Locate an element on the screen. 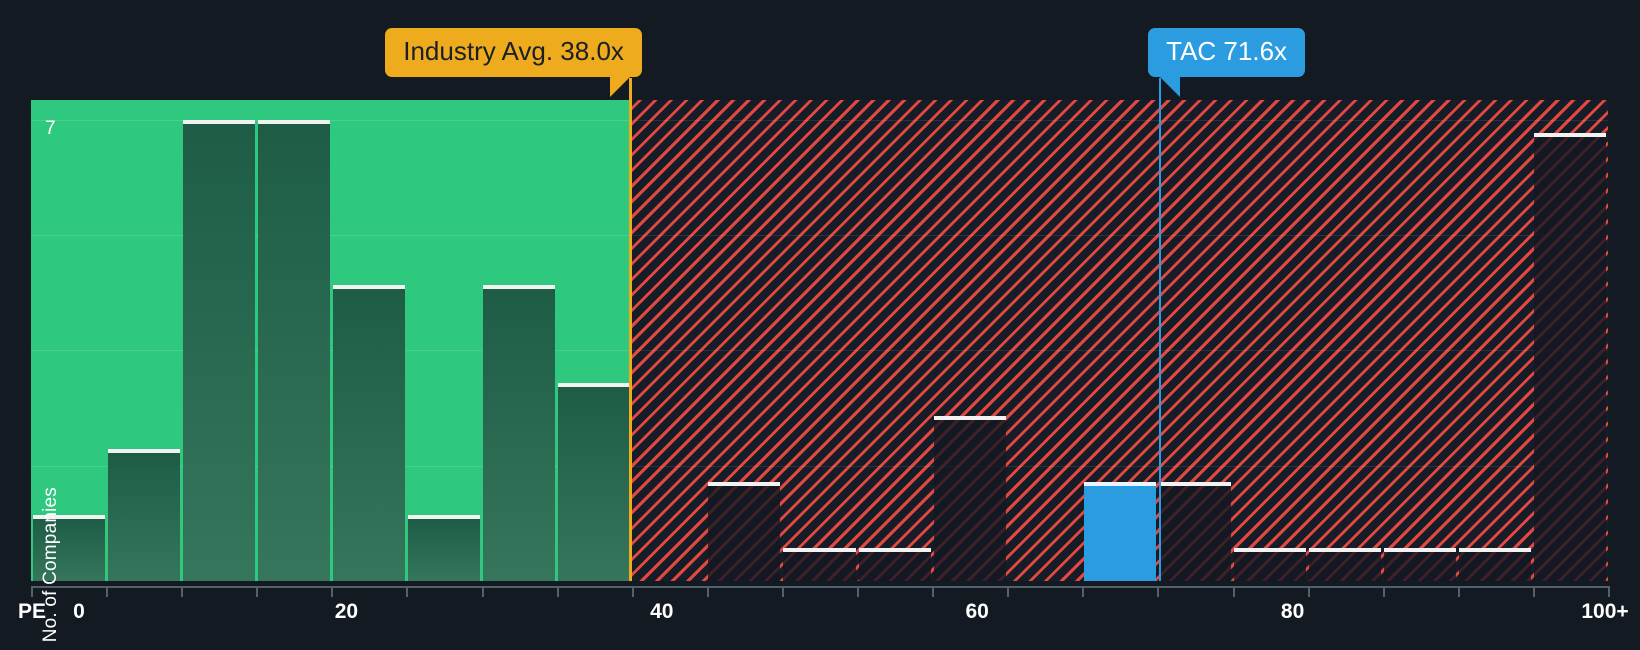 This screenshot has width=1640, height=650. x-axis-tick-label: 100+ is located at coordinates (1605, 611).